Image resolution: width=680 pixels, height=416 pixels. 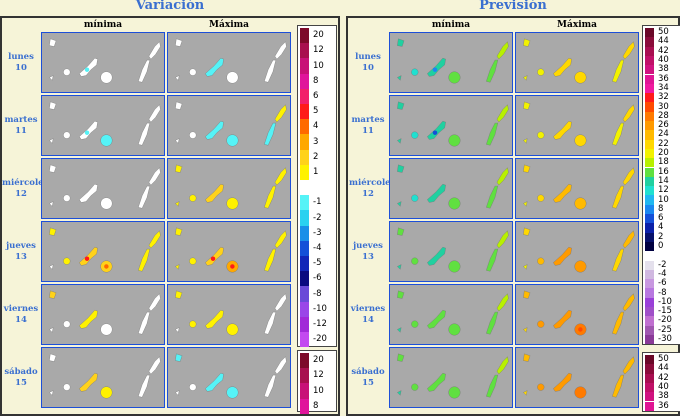 What do you see at coordinates (318, 50) in the screenshot?
I see `legend-label: 12` at bounding box center [318, 50].